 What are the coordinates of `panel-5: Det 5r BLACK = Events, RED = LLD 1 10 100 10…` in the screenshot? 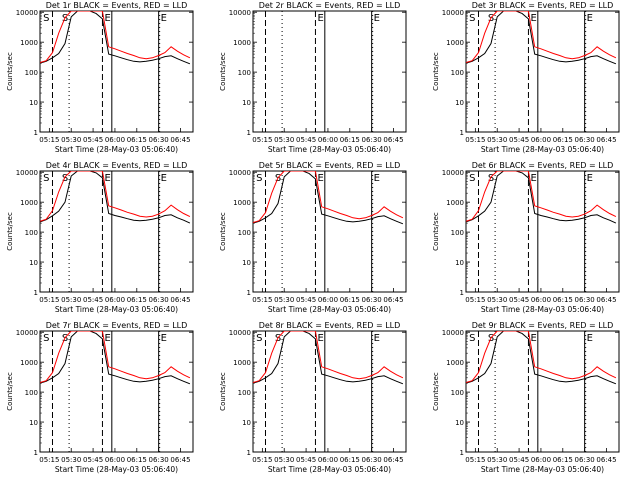 It's located at (313, 237).